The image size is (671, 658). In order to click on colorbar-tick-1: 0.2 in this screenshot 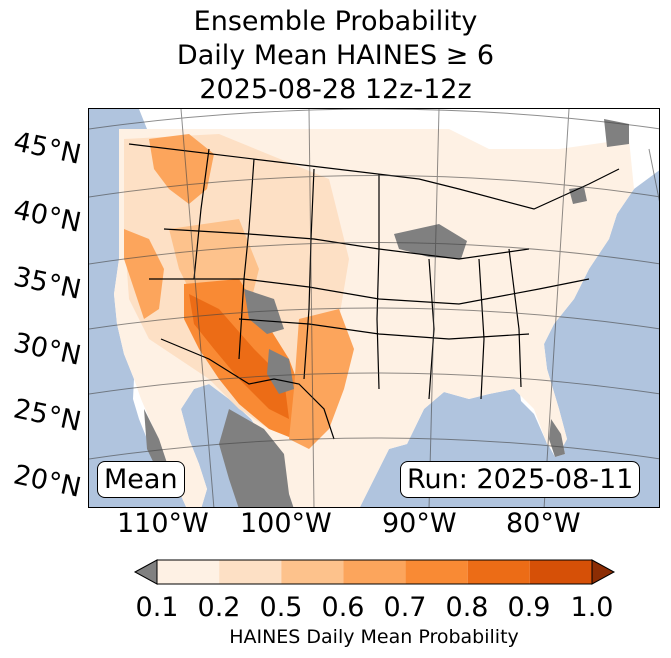, I will do `click(219, 607)`.